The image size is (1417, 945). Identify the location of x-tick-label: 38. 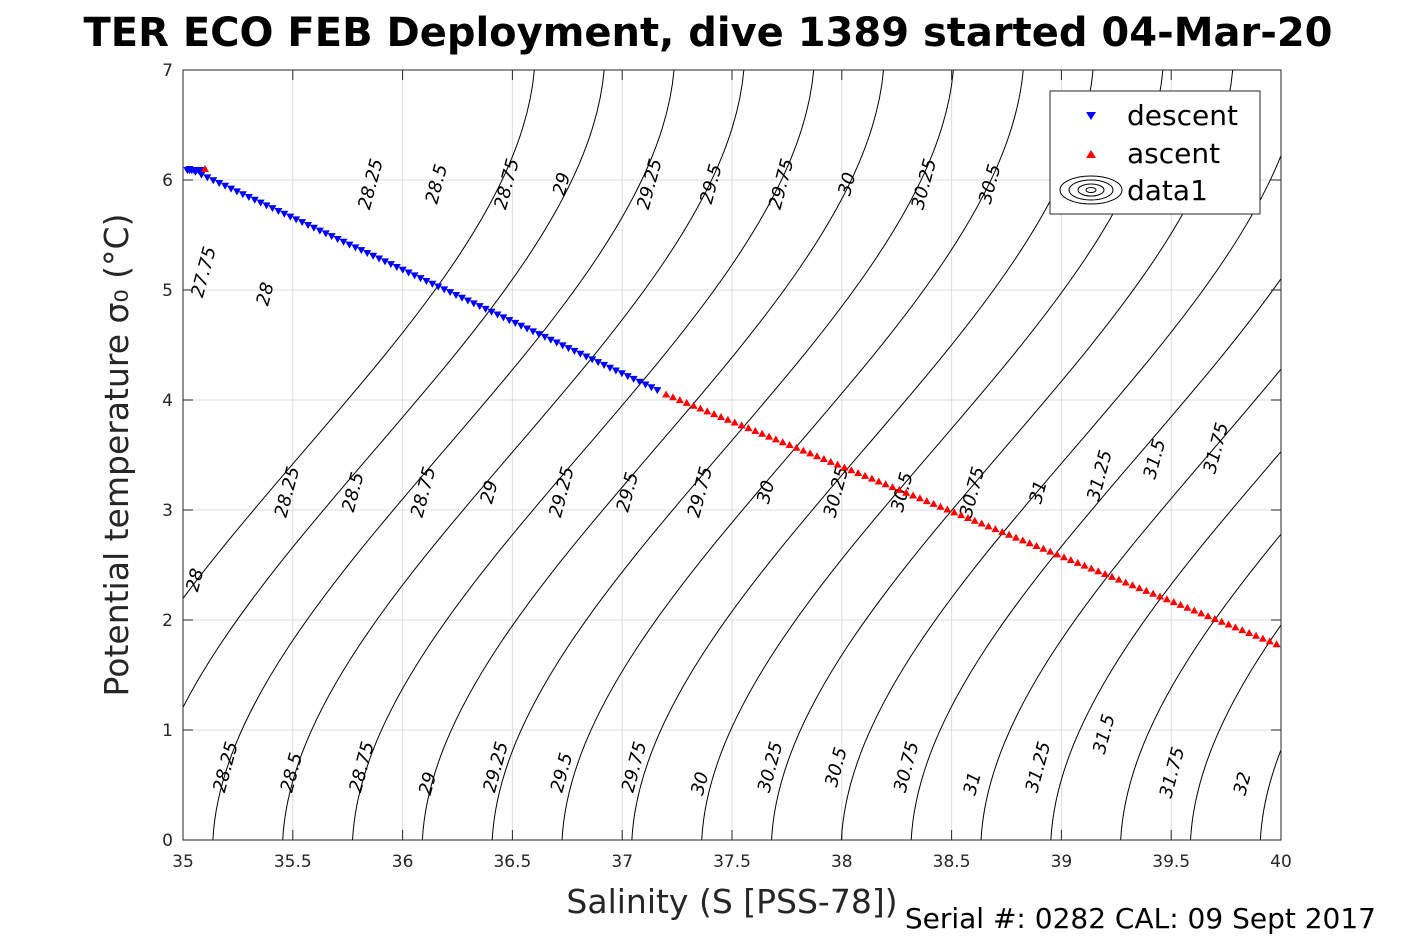
(842, 862).